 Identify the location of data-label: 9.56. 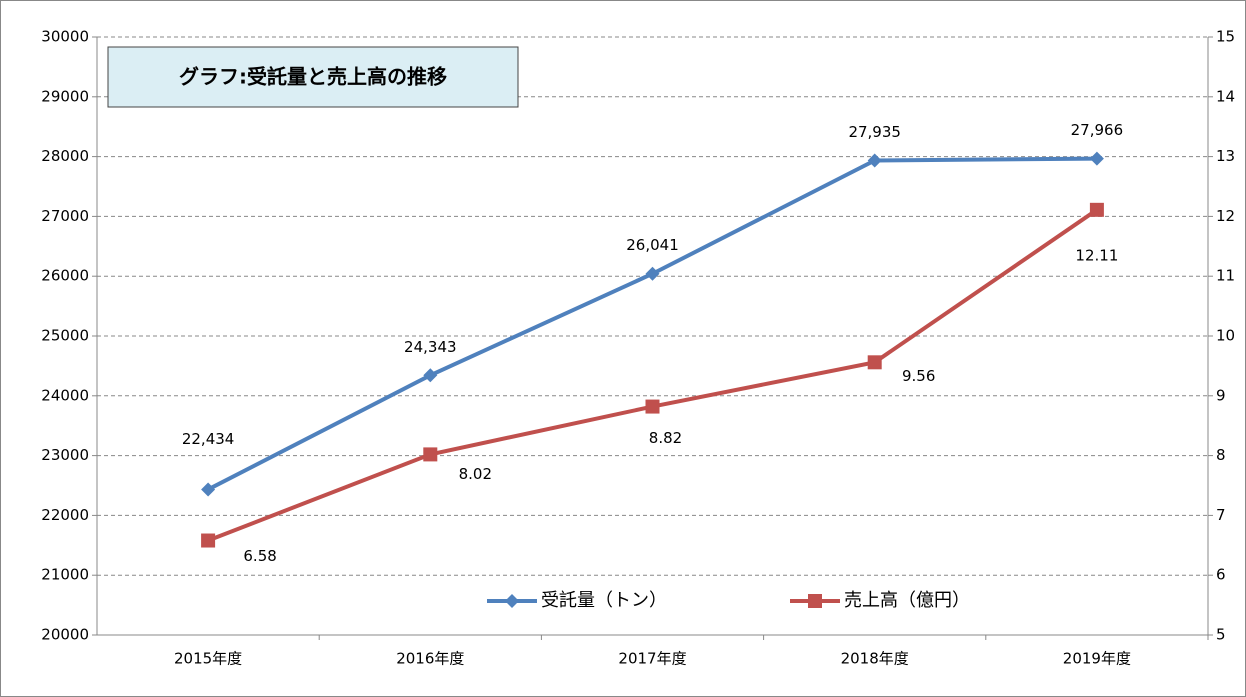
(918, 376).